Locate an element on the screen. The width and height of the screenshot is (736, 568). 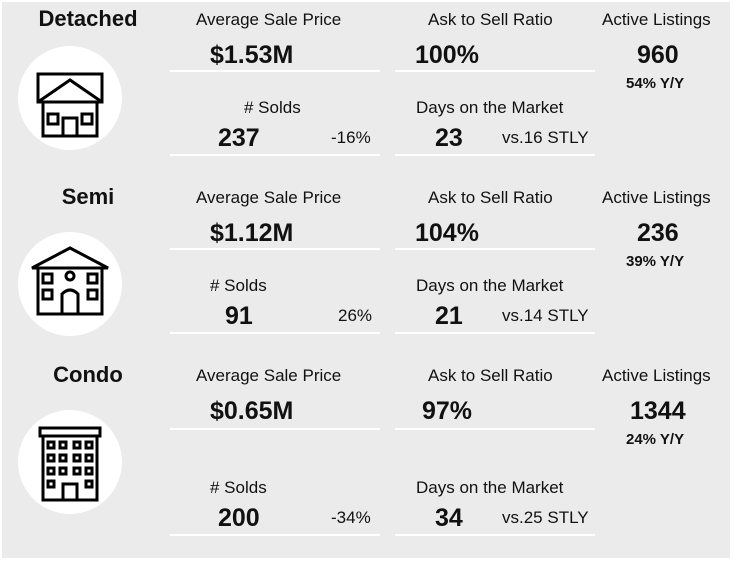
ask-ratio-value: 97% is located at coordinates (447, 411).